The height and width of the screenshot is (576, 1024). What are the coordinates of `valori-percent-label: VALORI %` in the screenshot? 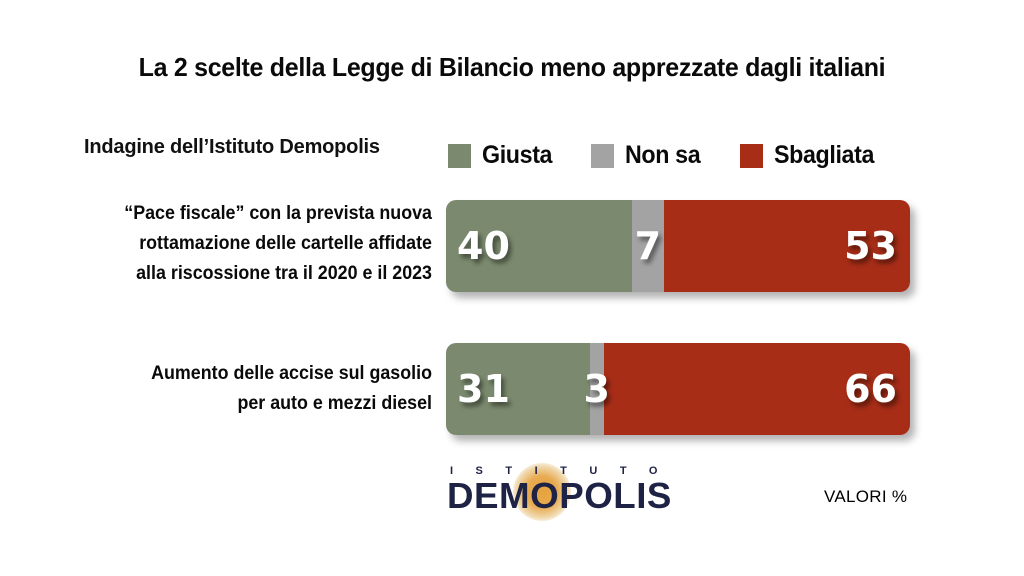 It's located at (866, 496).